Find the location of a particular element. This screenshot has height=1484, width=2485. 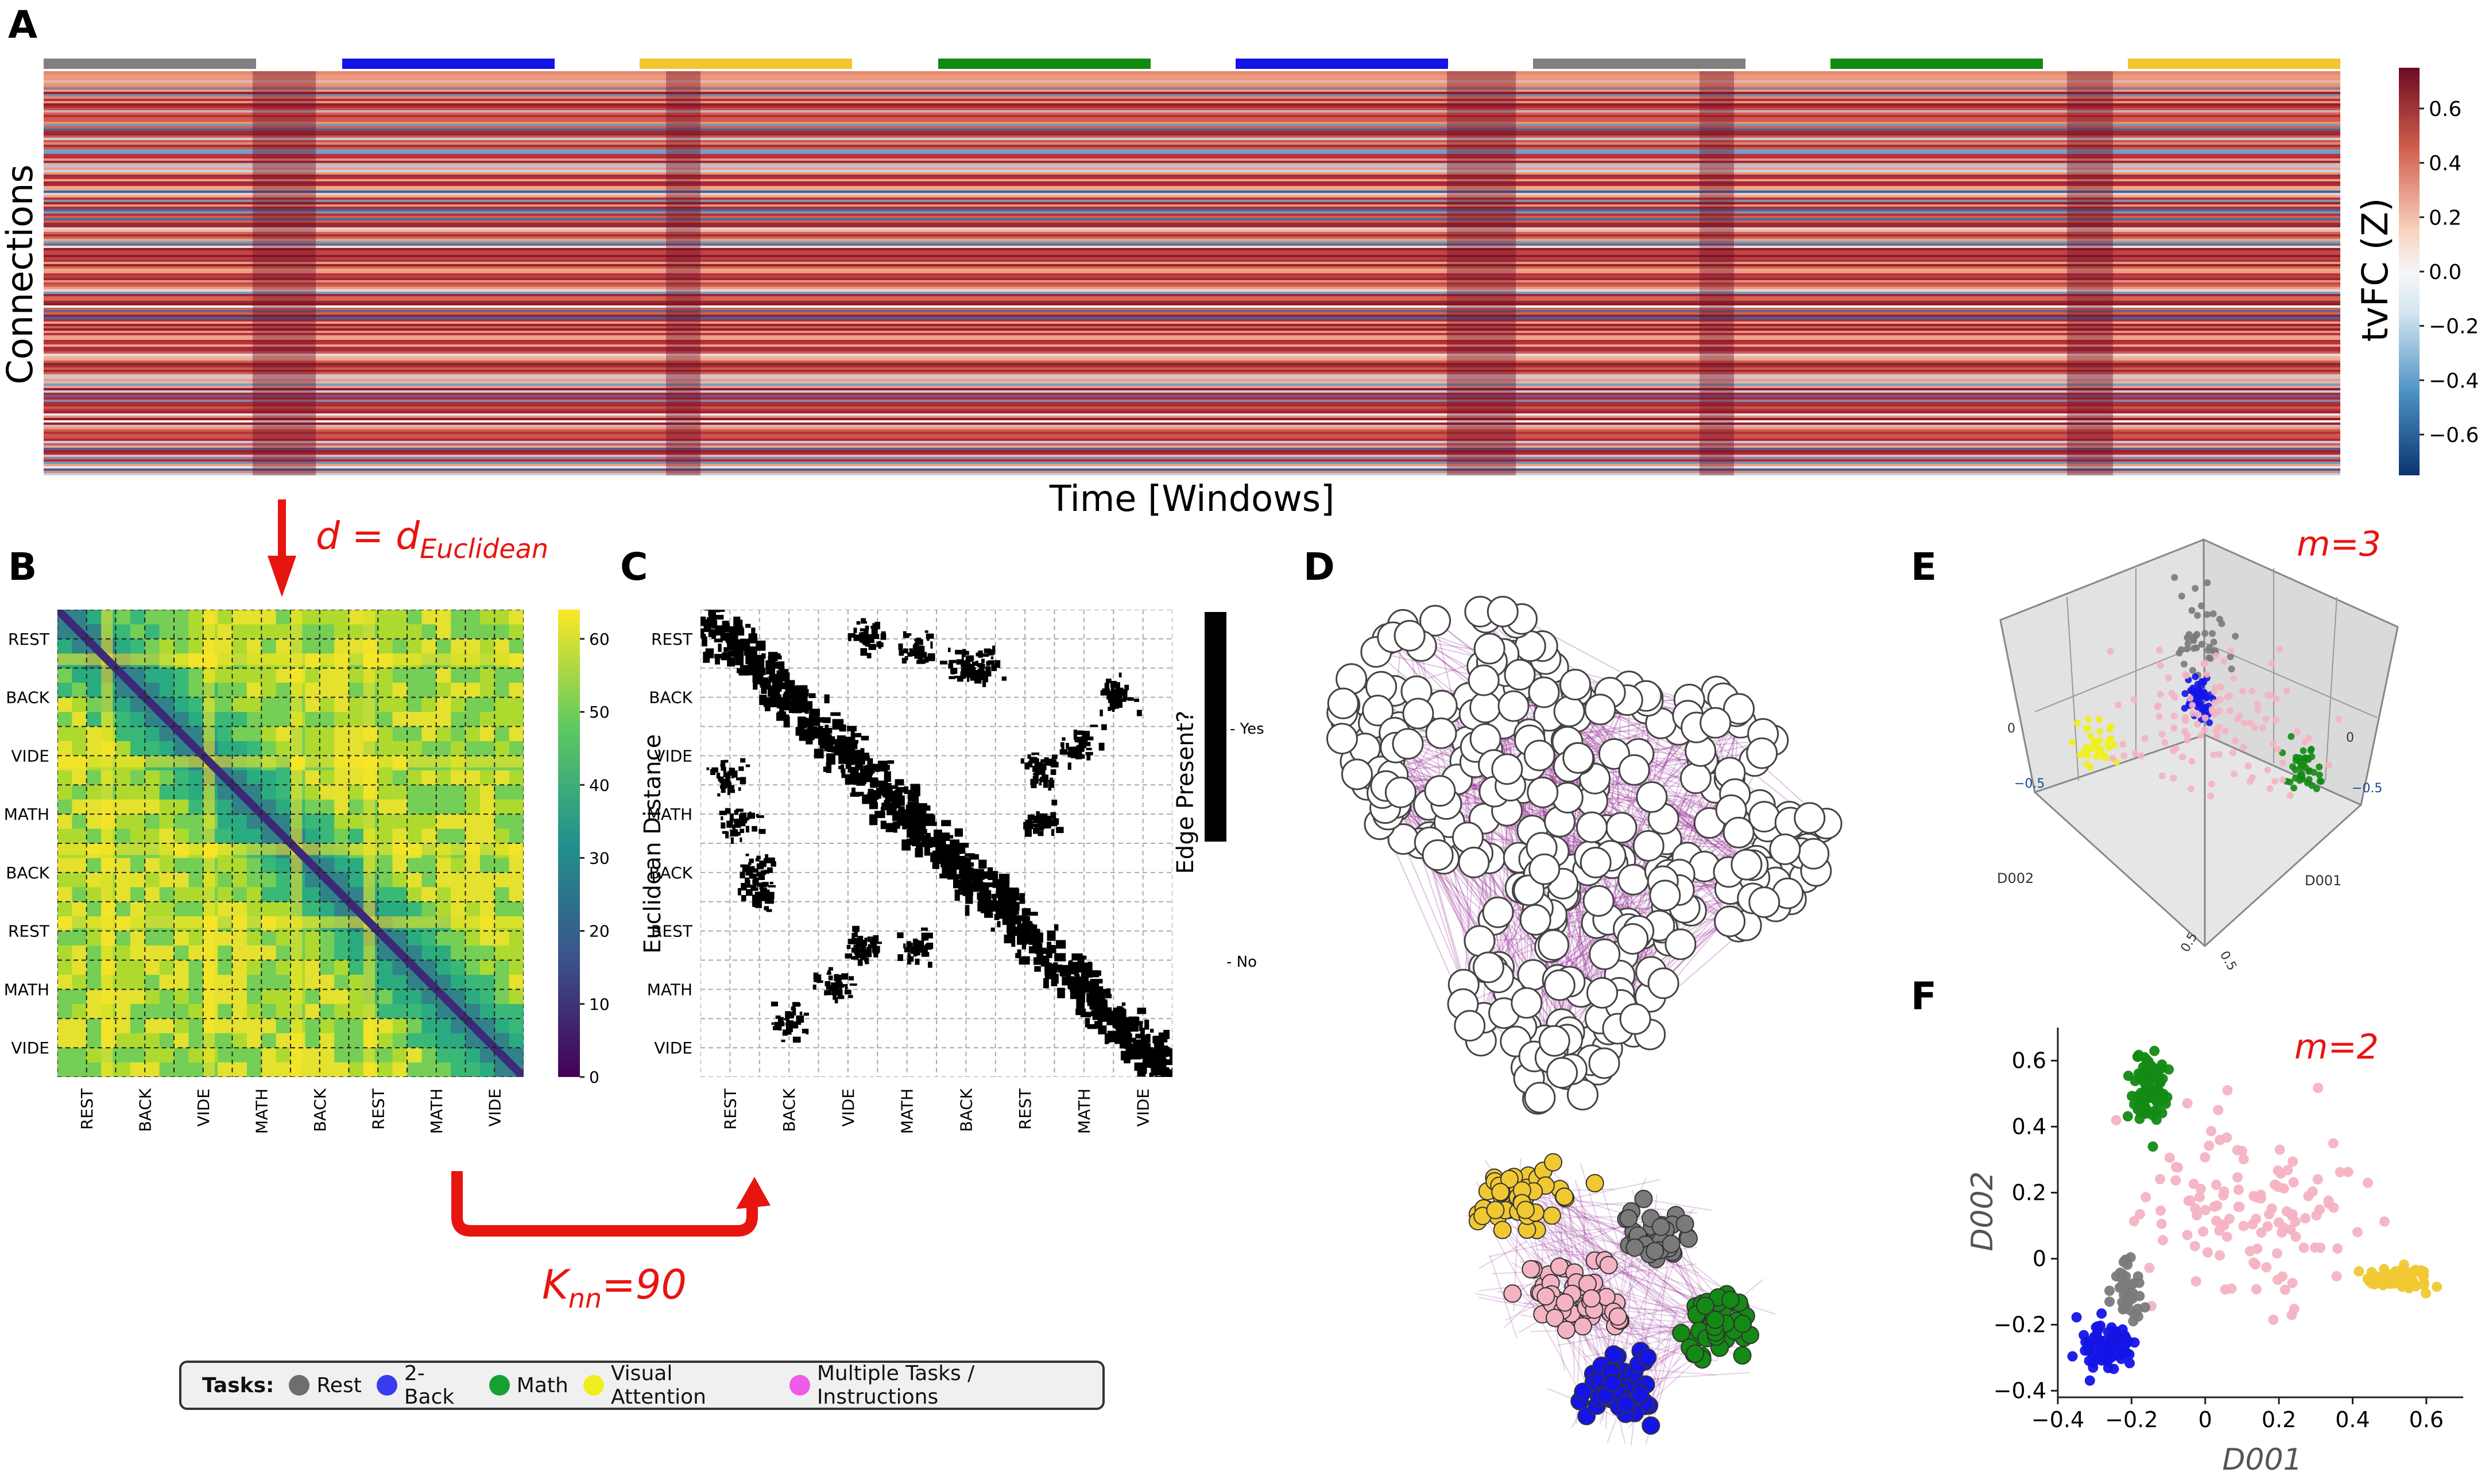

e-tick-m05b: −0.5 is located at coordinates (2367, 789).